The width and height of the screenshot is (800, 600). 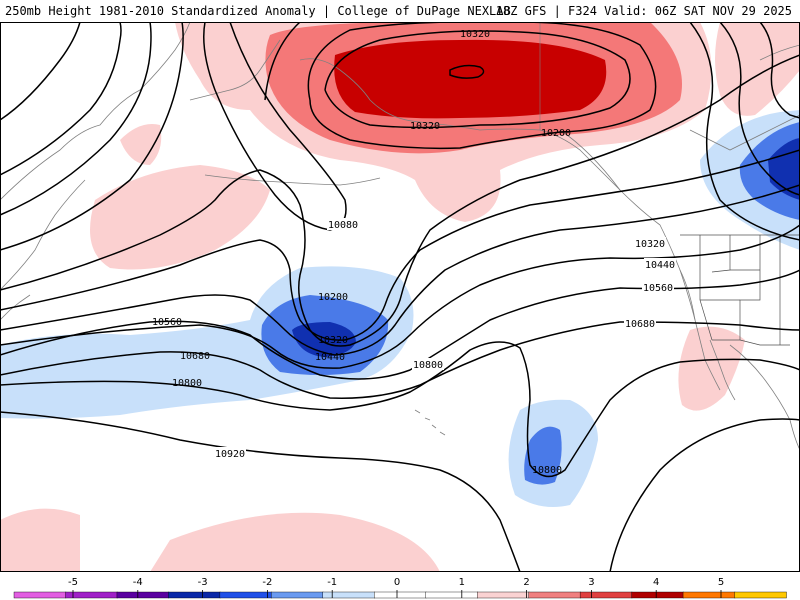 I want to click on hudson-coast, so click(x=744, y=132).